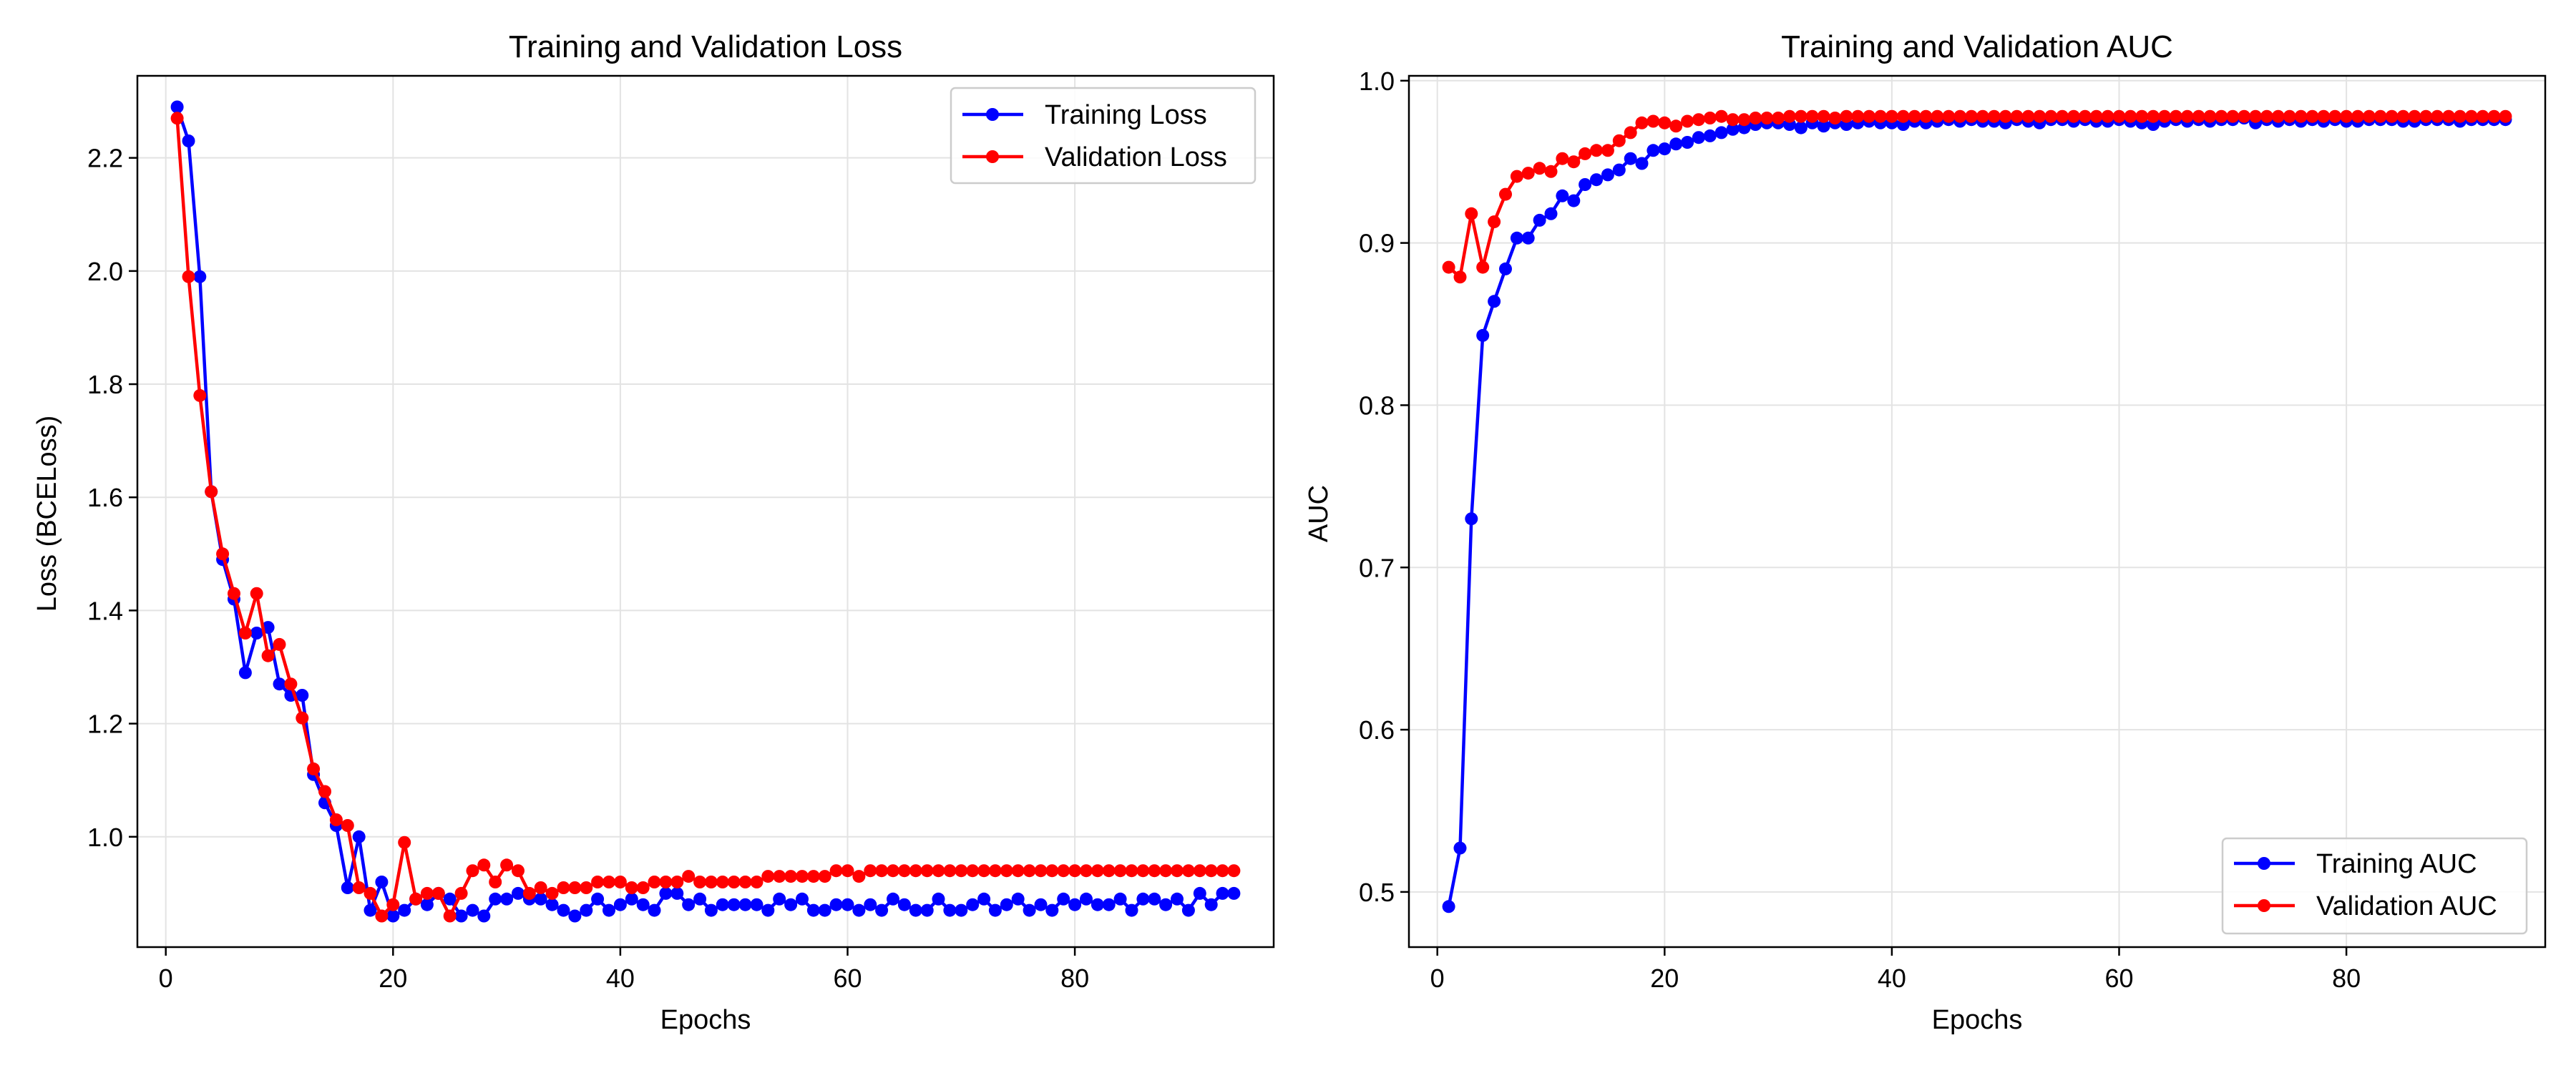 The height and width of the screenshot is (1073, 2576). What do you see at coordinates (2264, 905) in the screenshot?
I see `legend-marker-validation-auc` at bounding box center [2264, 905].